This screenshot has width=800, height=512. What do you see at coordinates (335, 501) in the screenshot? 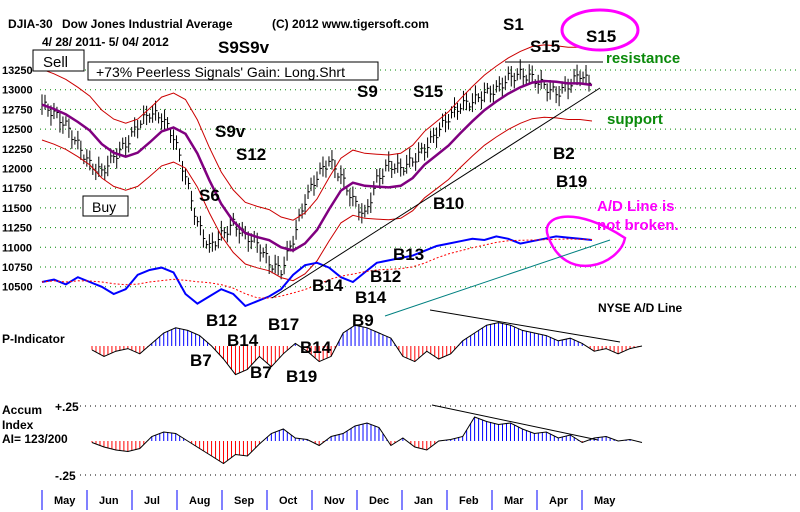
I see `month-label: Nov` at bounding box center [335, 501].